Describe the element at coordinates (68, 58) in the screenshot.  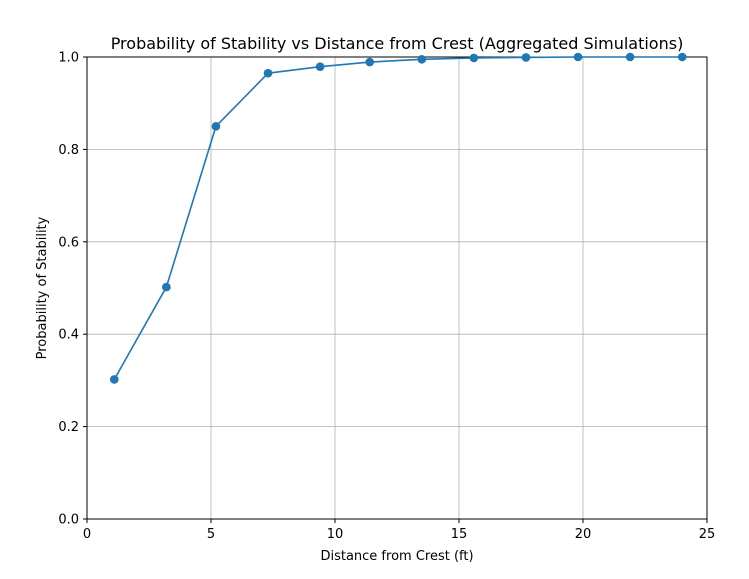
I see `y-tick-label: 1.0` at that location.